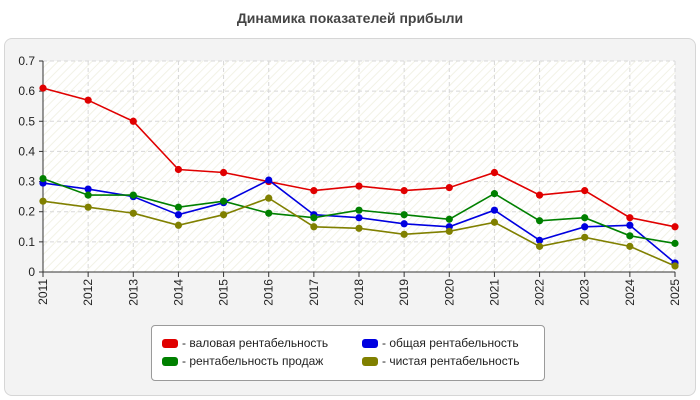 This screenshot has height=400, width=700. I want to click on legend-label-net: - чистая рентабельность, so click(451, 361).